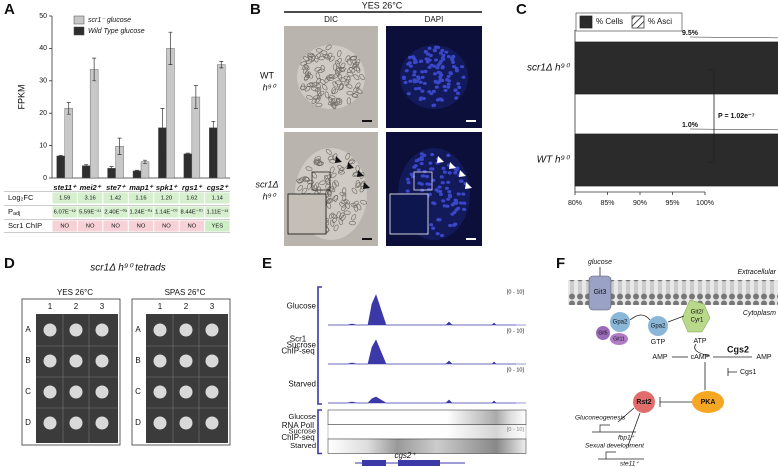 This screenshot has width=778, height=467. I want to click on column-label: 2, so click(76, 306).